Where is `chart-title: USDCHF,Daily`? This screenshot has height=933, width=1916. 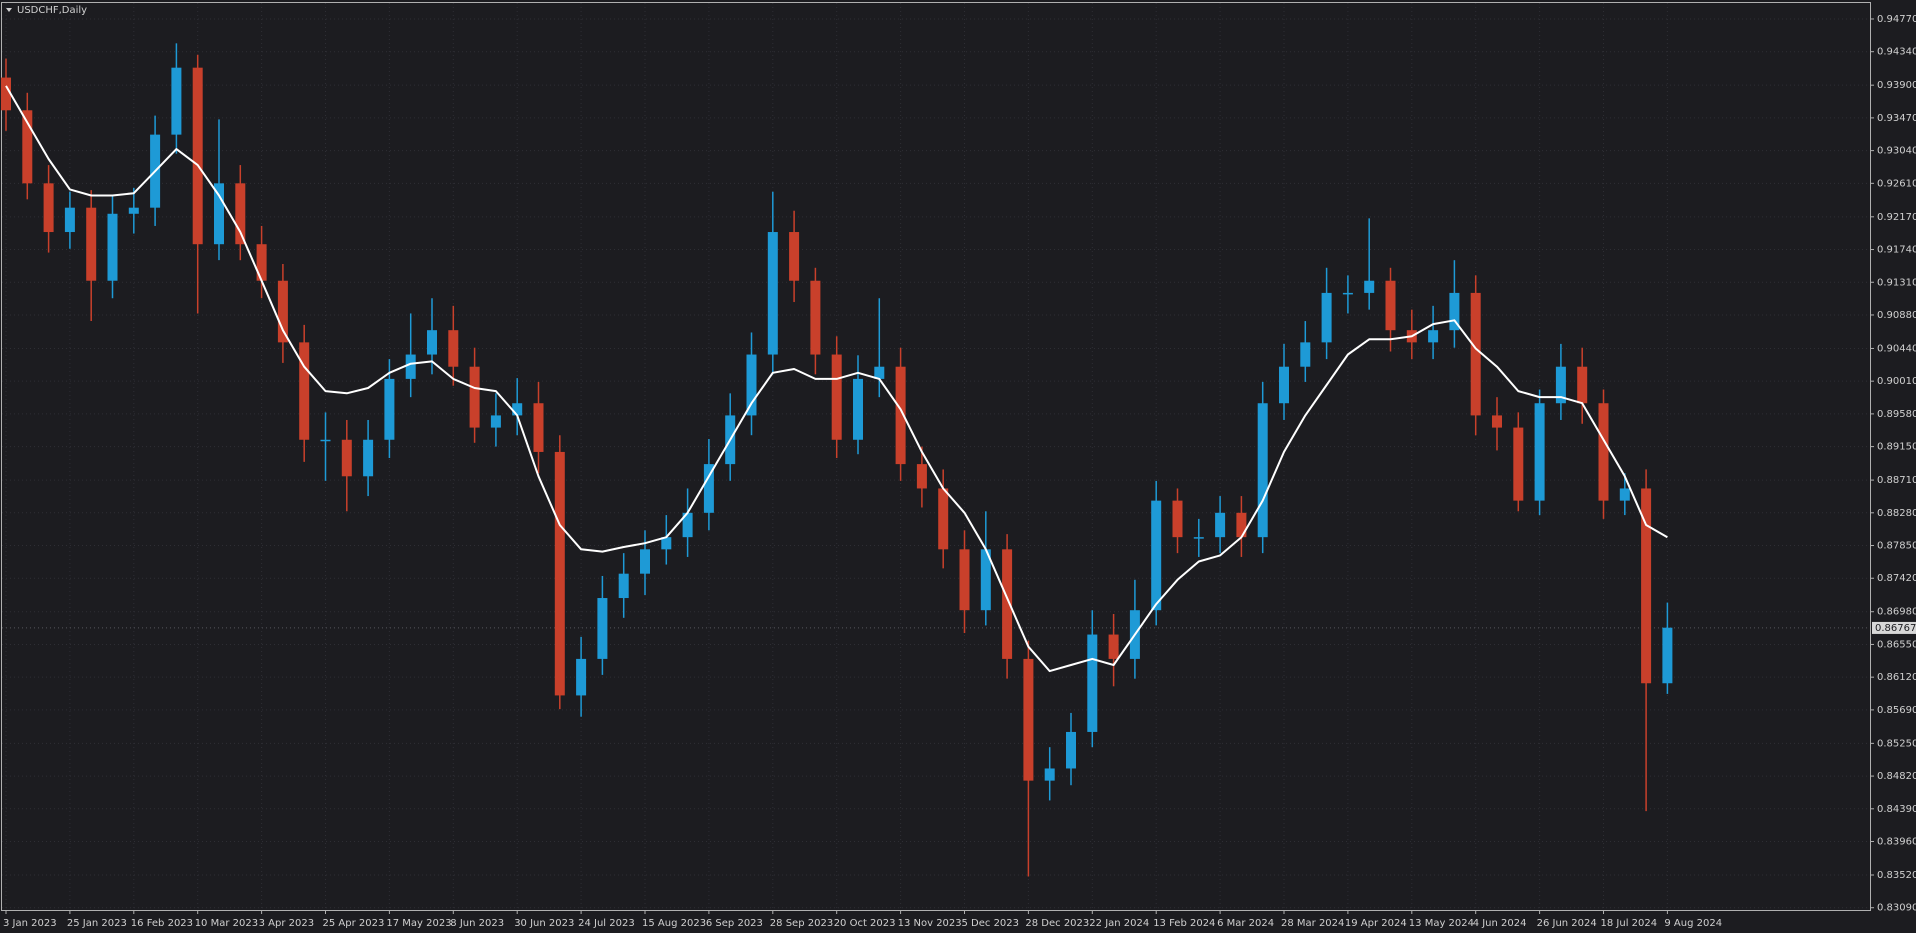
chart-title: USDCHF,Daily is located at coordinates (52, 10).